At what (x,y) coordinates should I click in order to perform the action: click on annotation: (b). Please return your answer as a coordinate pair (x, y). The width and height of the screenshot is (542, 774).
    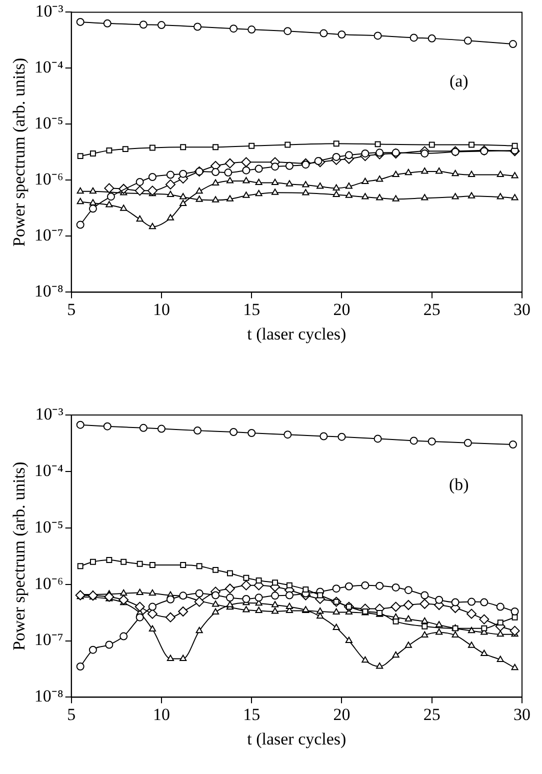
    Looking at the image, I should click on (458, 484).